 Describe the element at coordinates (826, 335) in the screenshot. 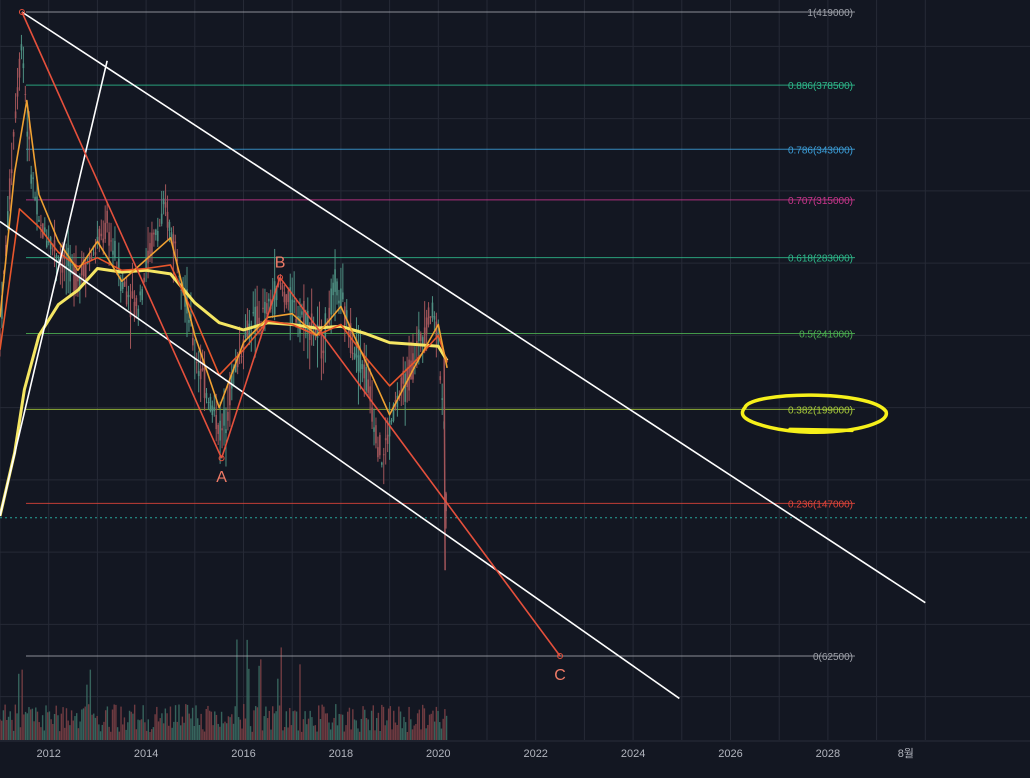

I see `fib-level-label: 0.5(241000)` at that location.